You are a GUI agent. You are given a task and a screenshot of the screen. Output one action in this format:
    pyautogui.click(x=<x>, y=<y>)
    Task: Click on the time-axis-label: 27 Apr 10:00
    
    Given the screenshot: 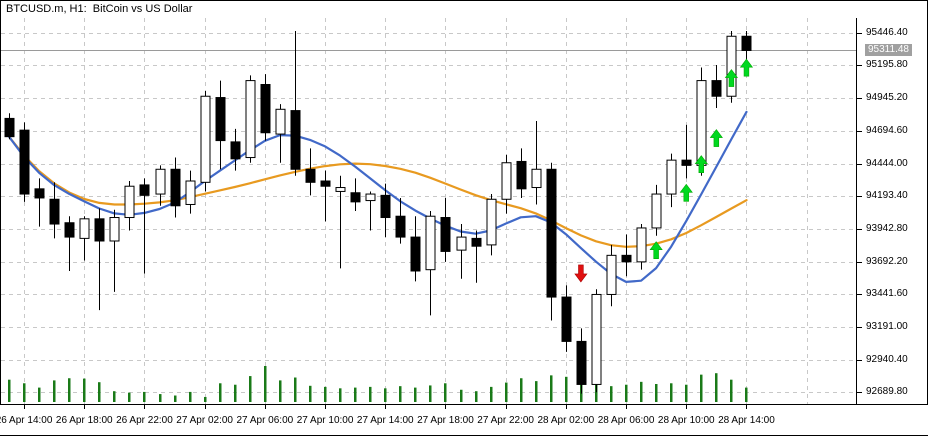 What is the action you would take?
    pyautogui.click(x=325, y=420)
    